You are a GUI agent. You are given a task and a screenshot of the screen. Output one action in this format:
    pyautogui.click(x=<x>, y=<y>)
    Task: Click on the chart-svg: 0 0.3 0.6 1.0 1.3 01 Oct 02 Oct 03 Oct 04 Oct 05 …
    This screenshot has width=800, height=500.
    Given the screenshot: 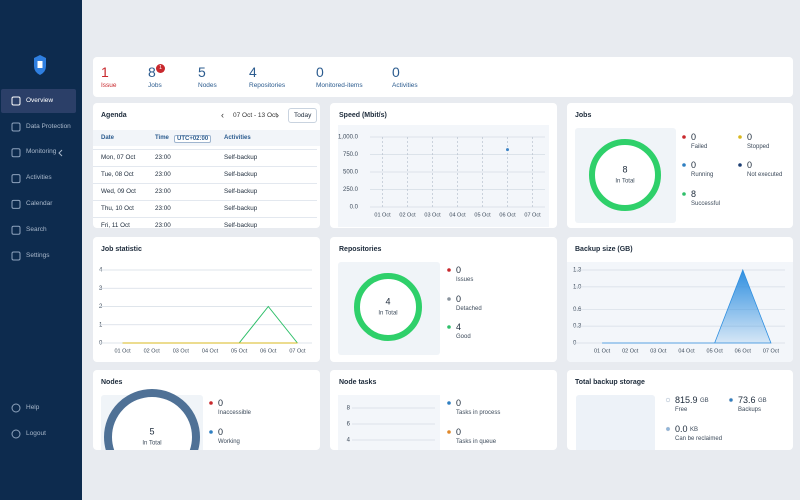 What is the action you would take?
    pyautogui.click(x=680, y=312)
    